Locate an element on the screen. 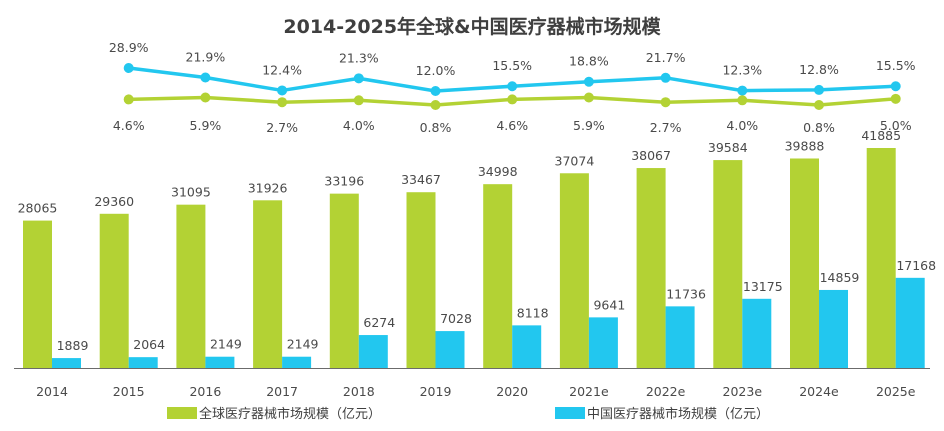 The image size is (944, 431). global-growth-point-2022e is located at coordinates (665, 102).